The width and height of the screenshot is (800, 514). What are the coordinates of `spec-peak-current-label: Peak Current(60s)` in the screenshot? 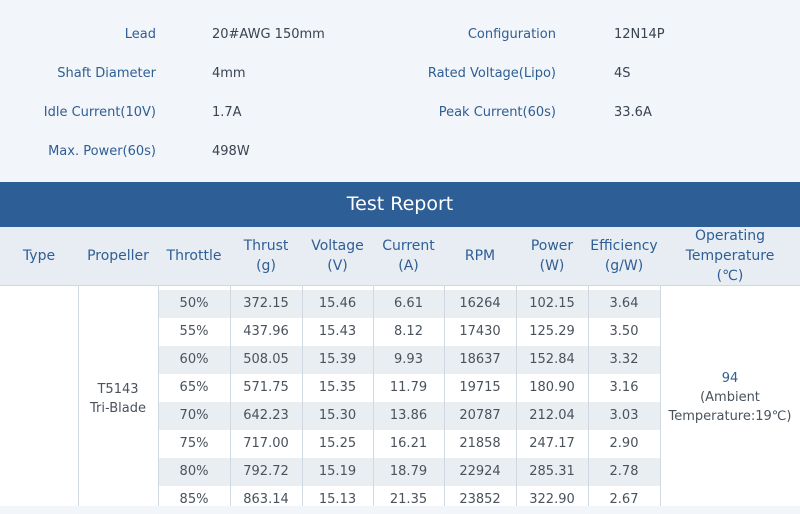 It's located at (497, 112).